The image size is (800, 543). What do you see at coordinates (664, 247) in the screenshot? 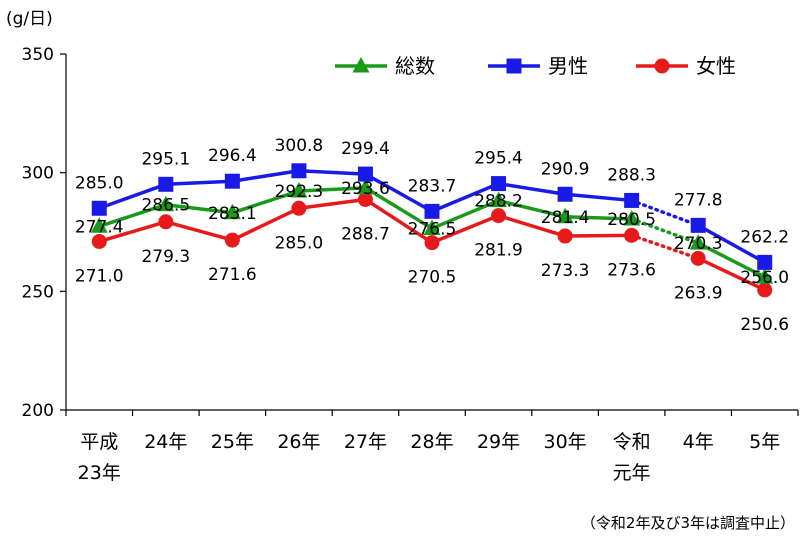
I see `series-gap-line-circle` at bounding box center [664, 247].